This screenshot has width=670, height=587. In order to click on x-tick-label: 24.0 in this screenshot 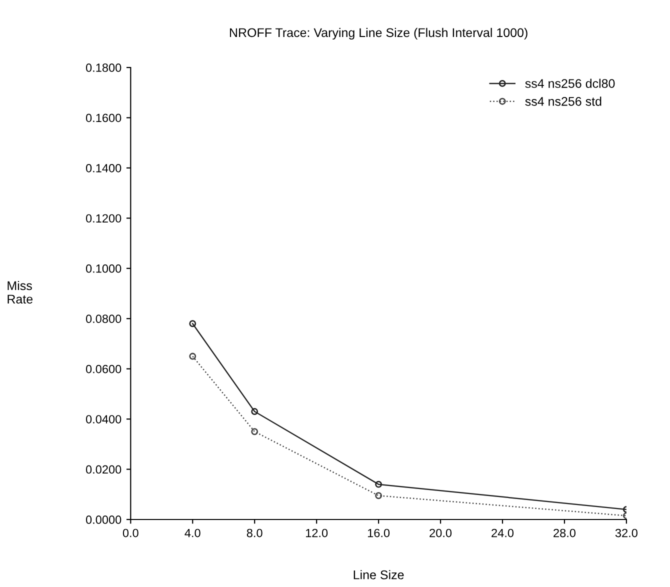, I will do `click(503, 533)`.